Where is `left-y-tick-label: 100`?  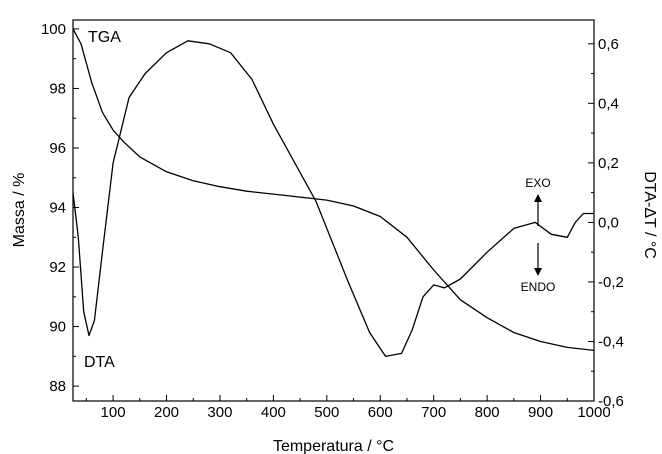
left-y-tick-label: 100 is located at coordinates (53, 29).